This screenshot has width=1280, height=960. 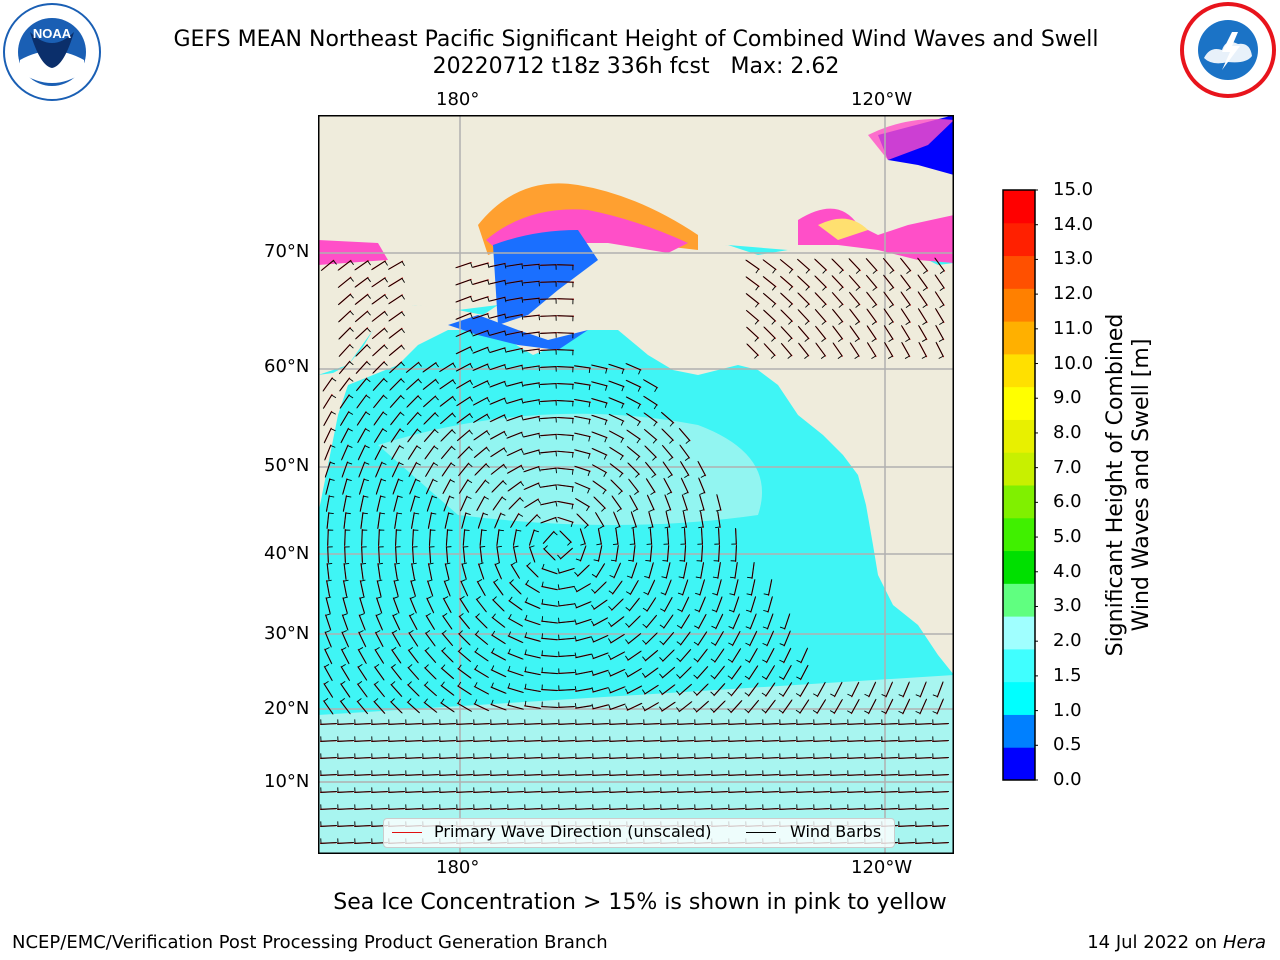 What do you see at coordinates (287, 781) in the screenshot?
I see `lat-label-10n: 10°N` at bounding box center [287, 781].